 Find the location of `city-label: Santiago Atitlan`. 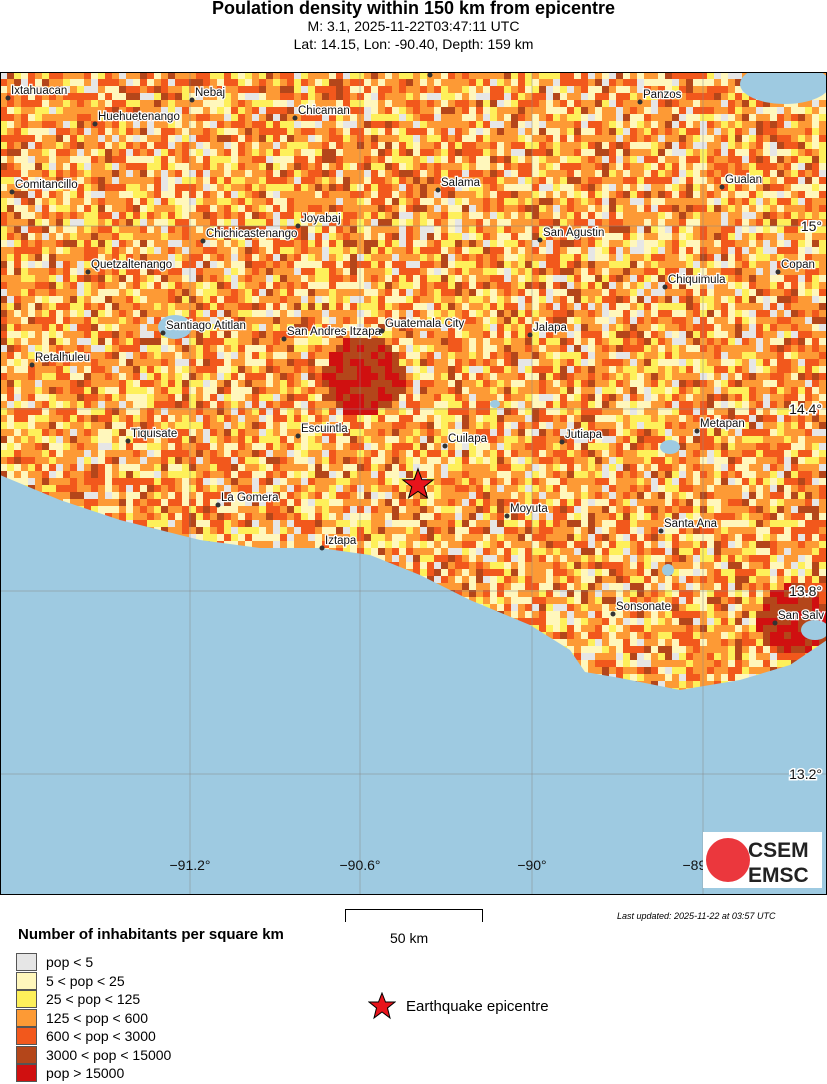

city-label: Santiago Atitlan is located at coordinates (206, 326).